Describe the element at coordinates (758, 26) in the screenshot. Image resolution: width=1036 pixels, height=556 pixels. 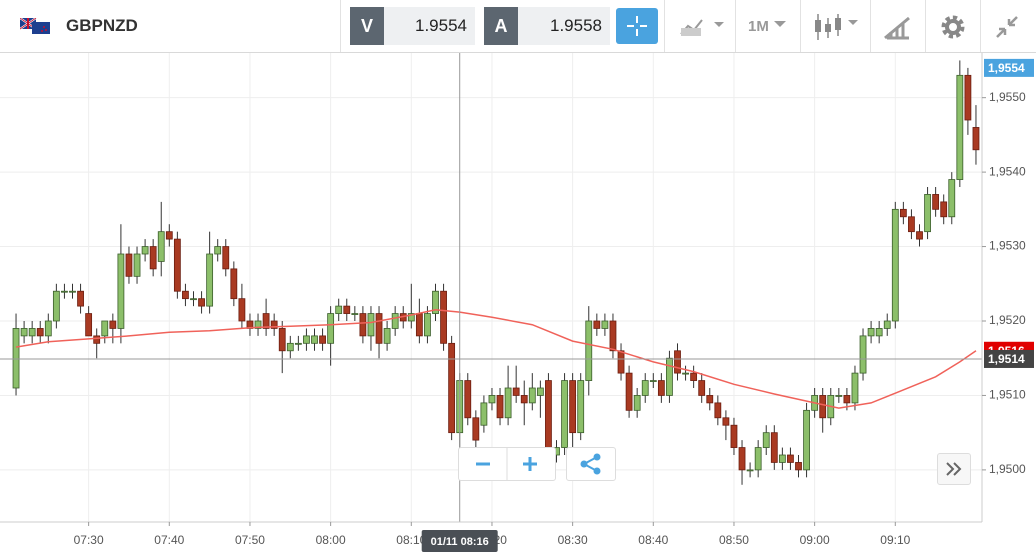
I see `timeframe-button: 1M` at that location.